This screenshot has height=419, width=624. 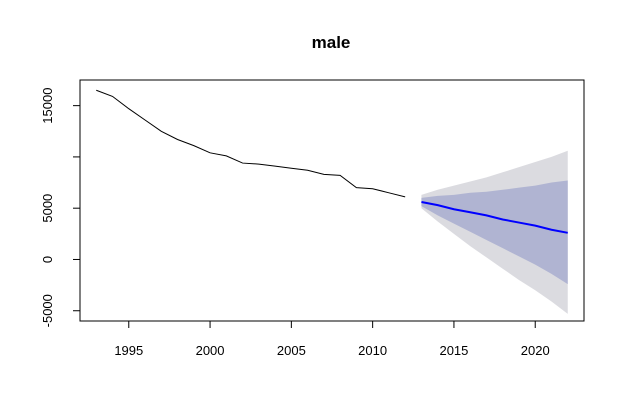 I want to click on band-inner, so click(x=494, y=232).